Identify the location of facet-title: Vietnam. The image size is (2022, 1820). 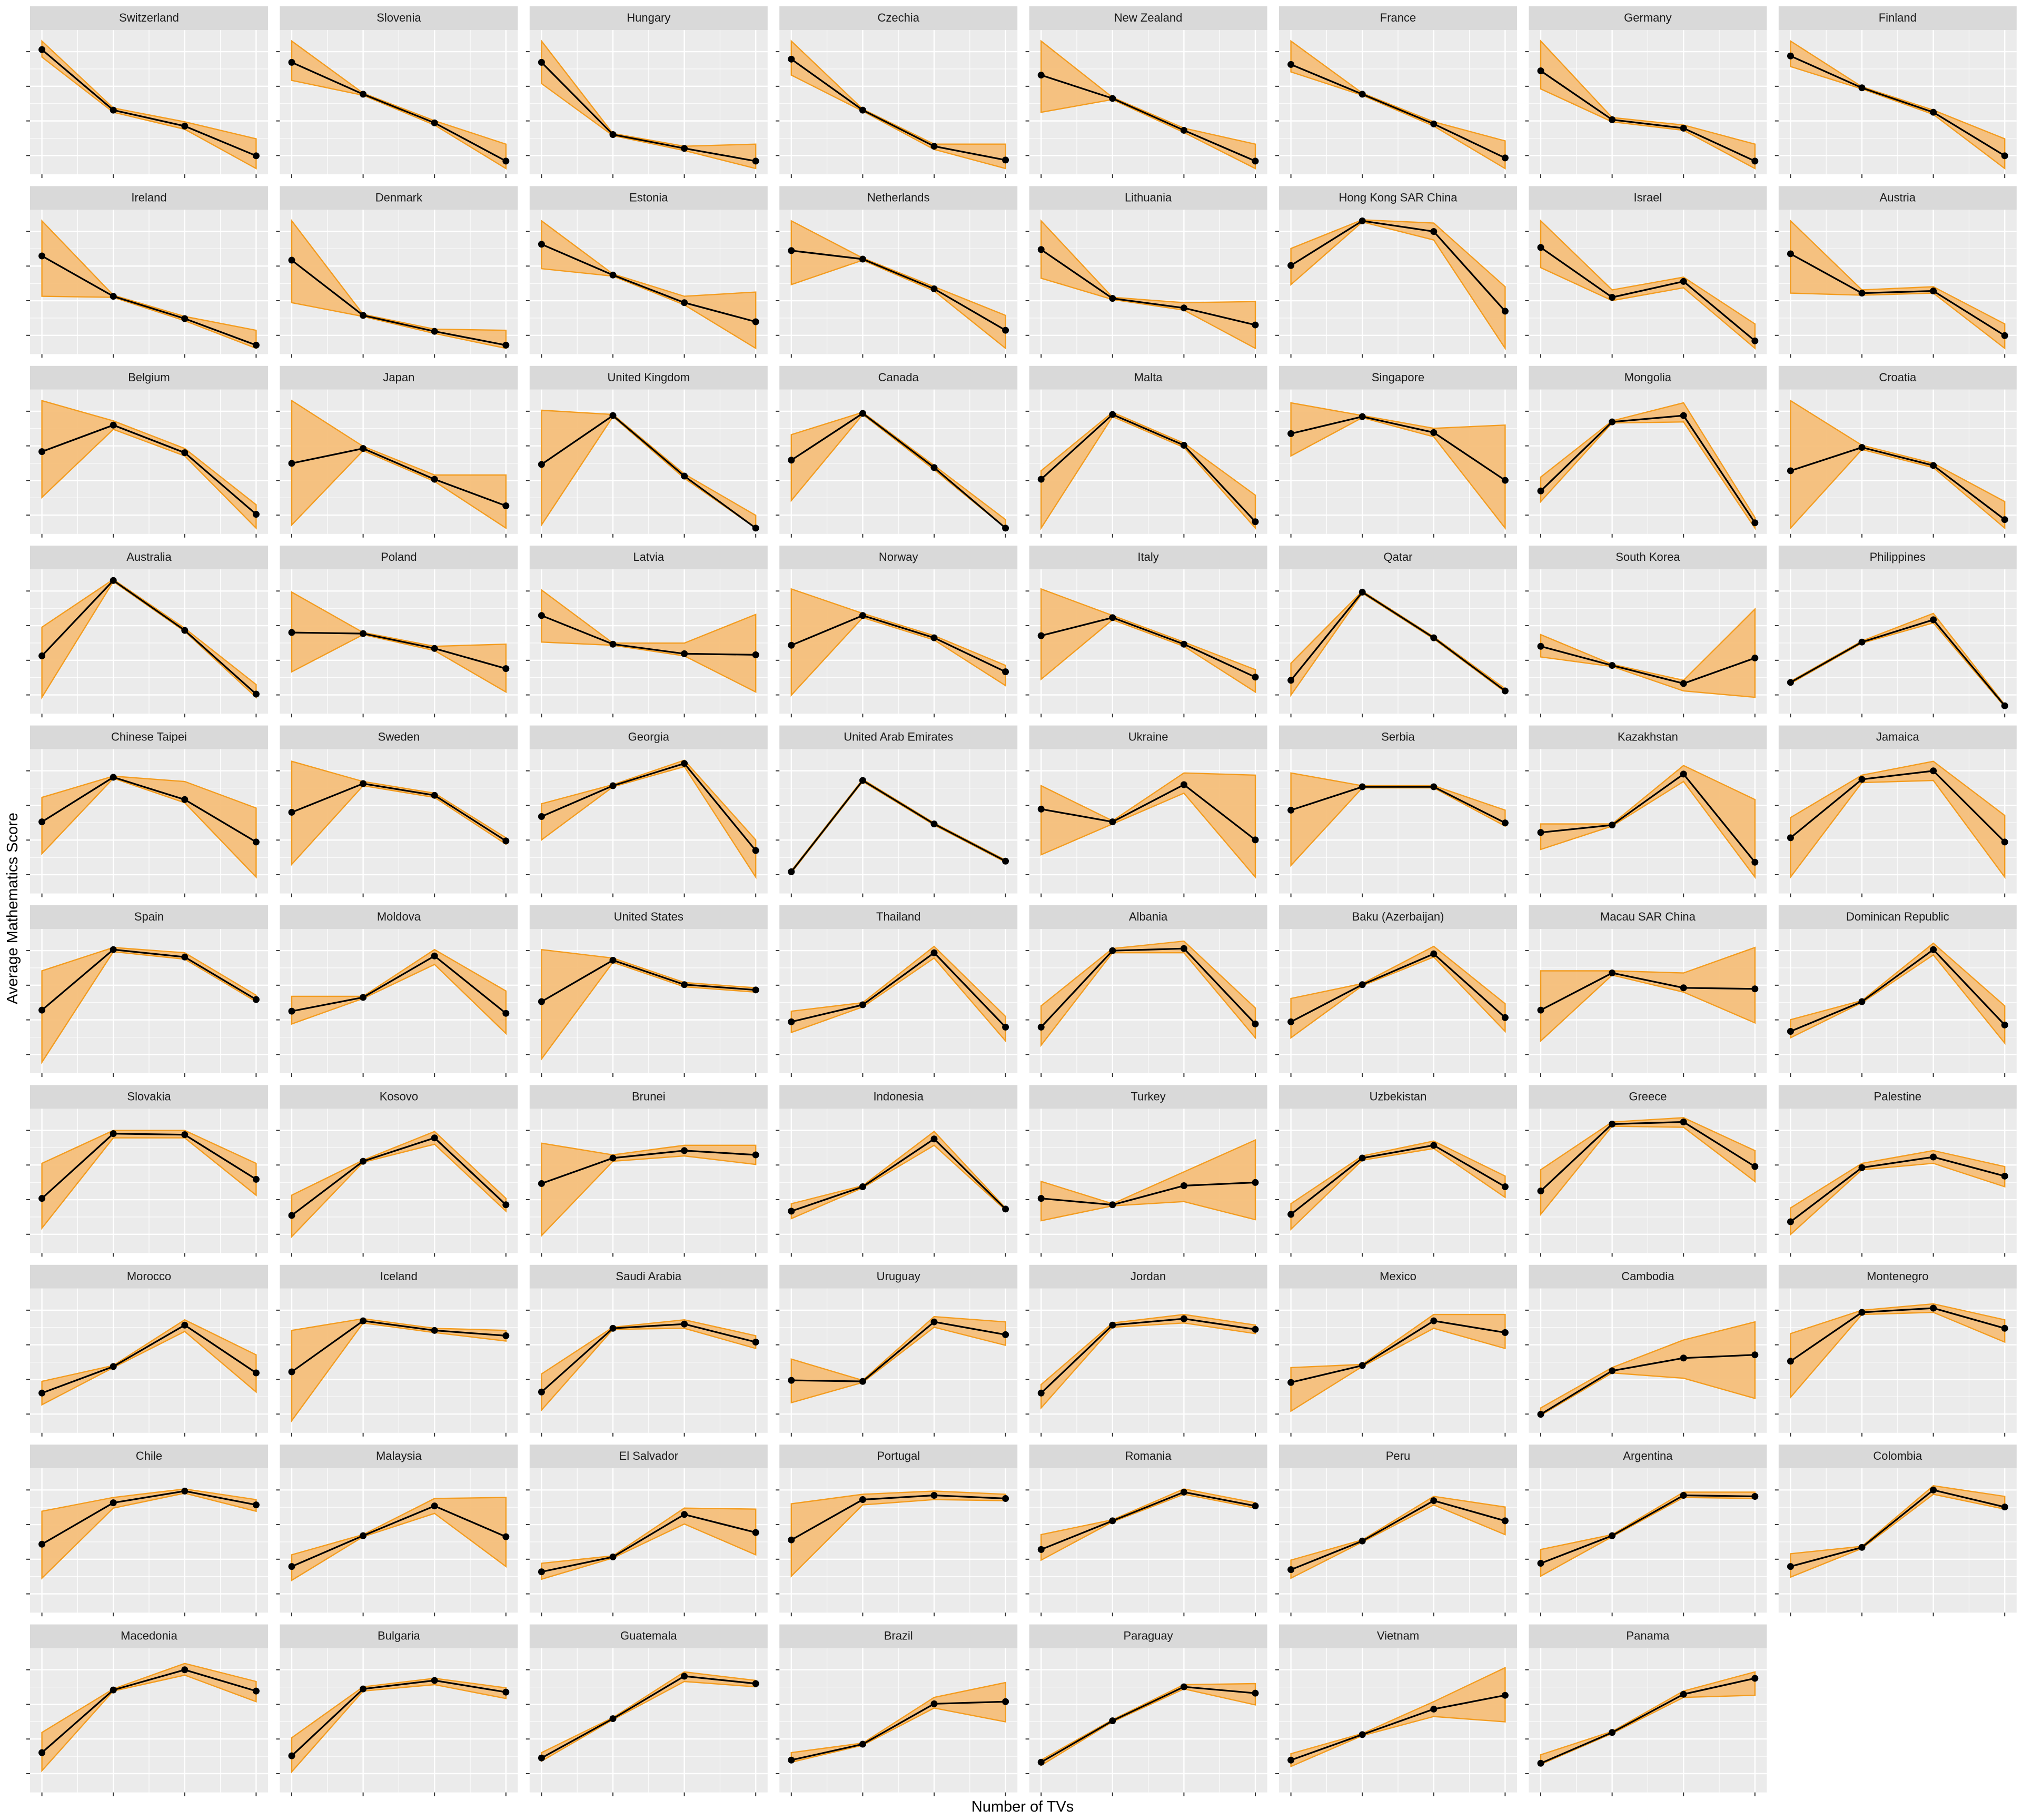
(1398, 1636).